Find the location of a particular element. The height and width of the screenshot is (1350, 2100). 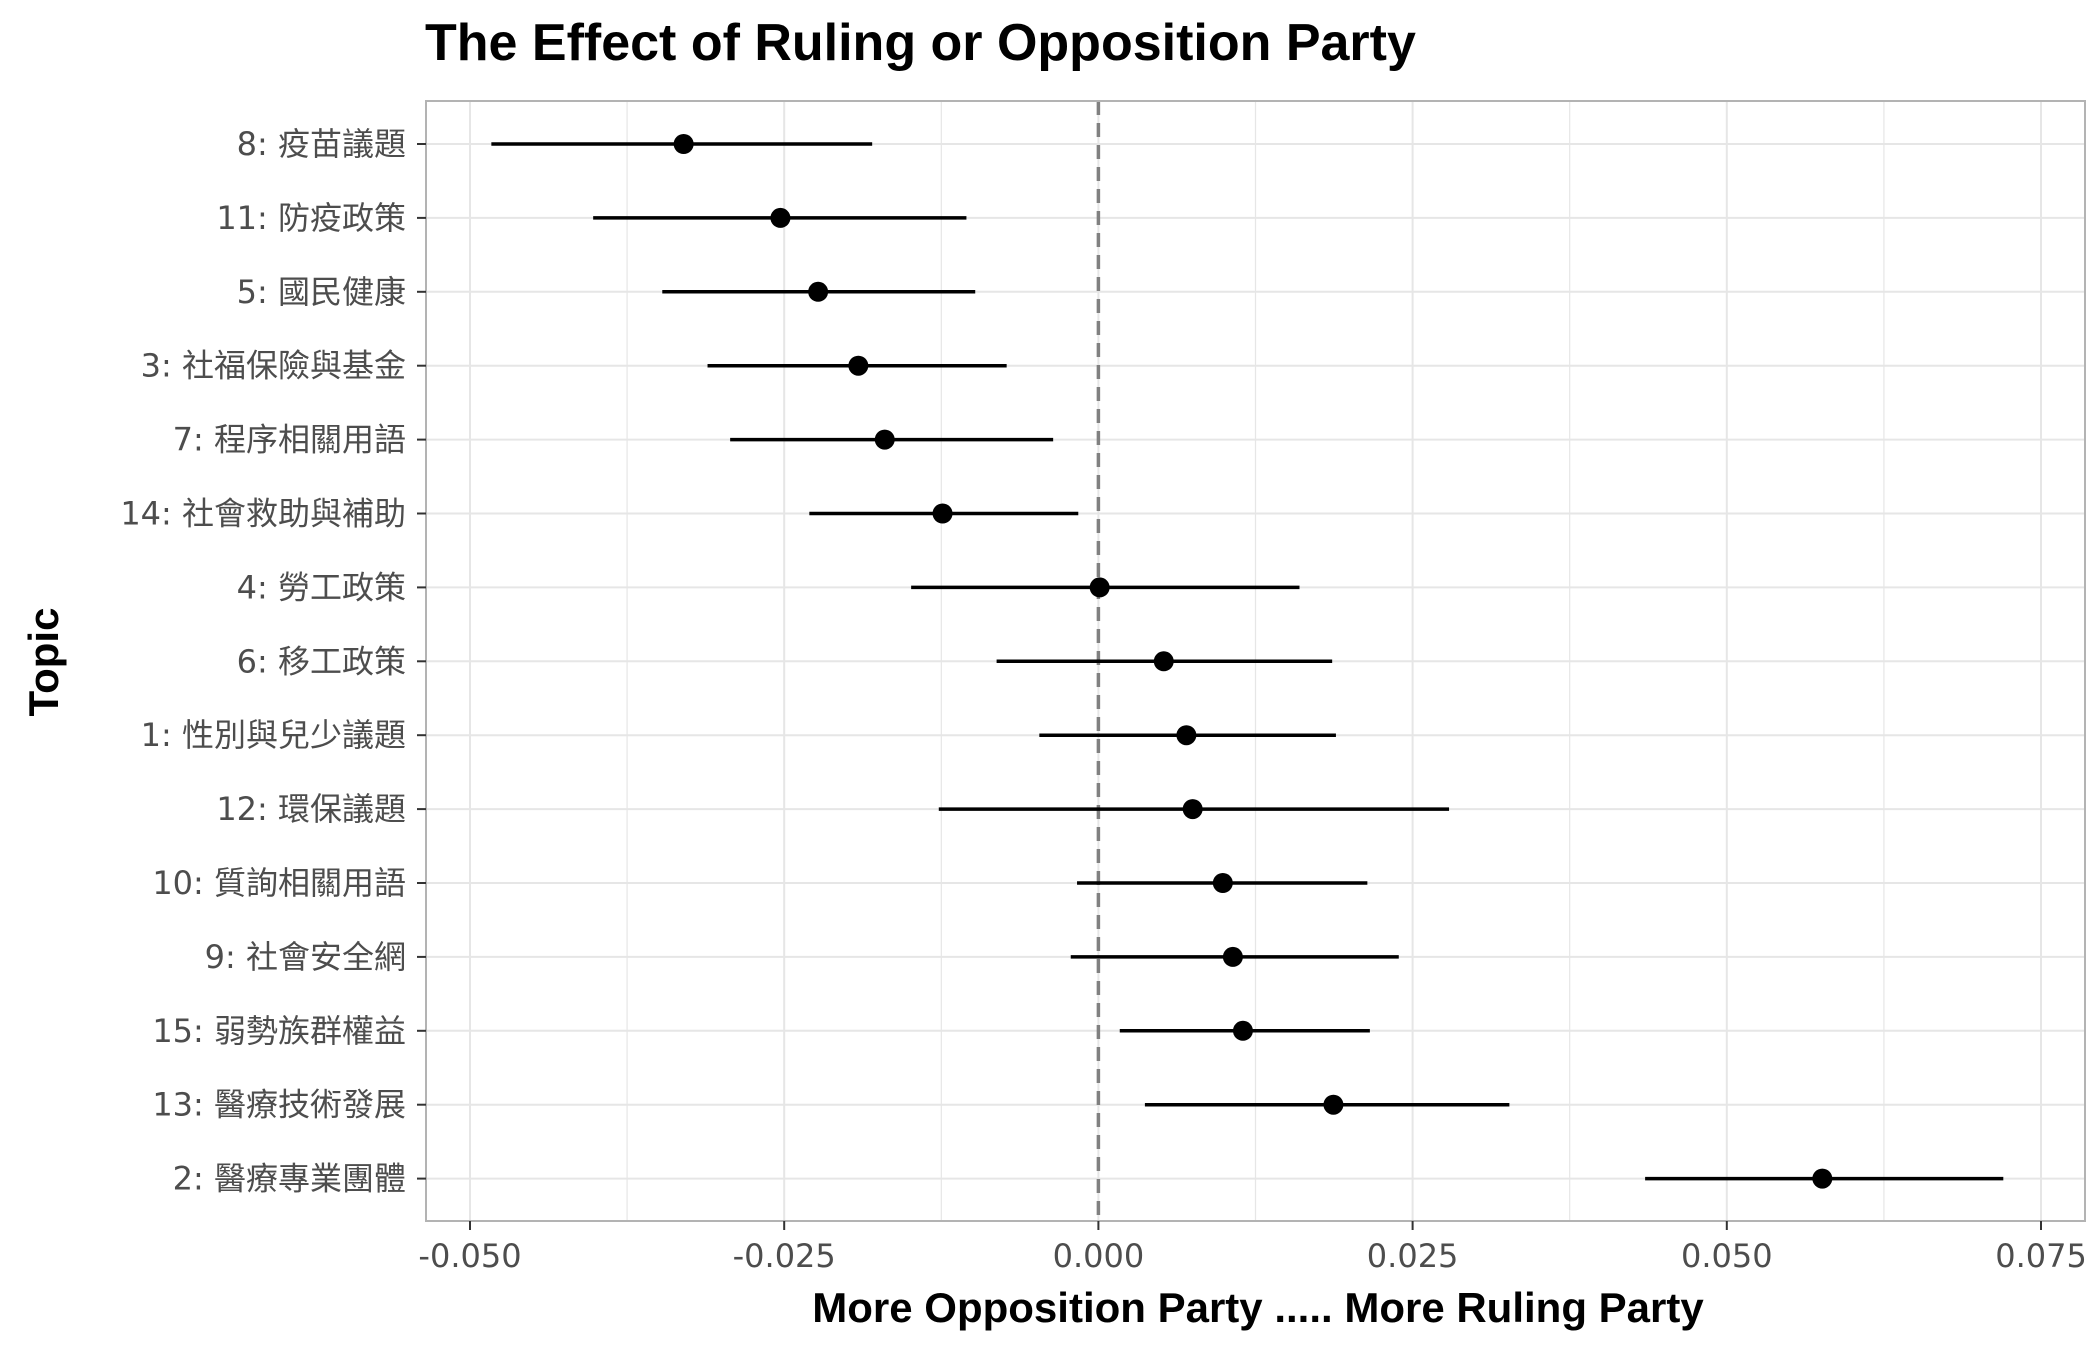

y-tick-label: 12: 環保議題 is located at coordinates (311, 809).